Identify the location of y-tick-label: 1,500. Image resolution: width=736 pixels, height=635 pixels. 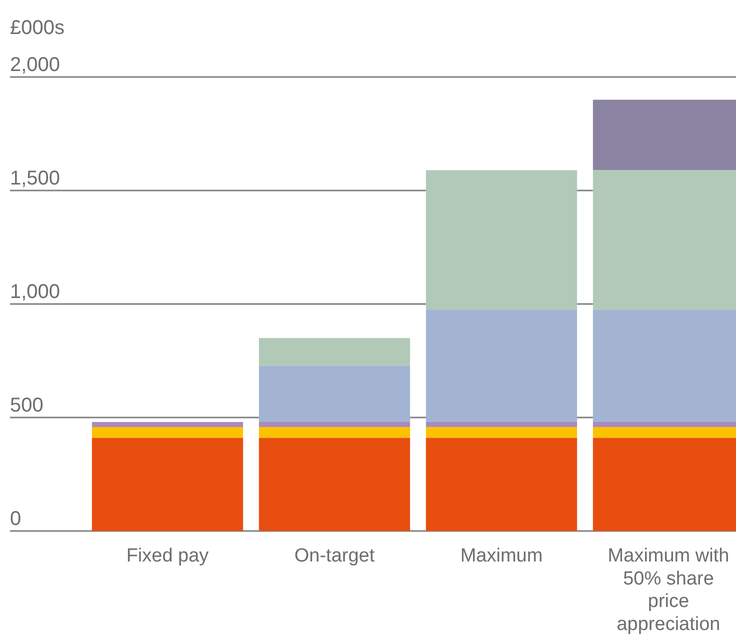
(35, 179).